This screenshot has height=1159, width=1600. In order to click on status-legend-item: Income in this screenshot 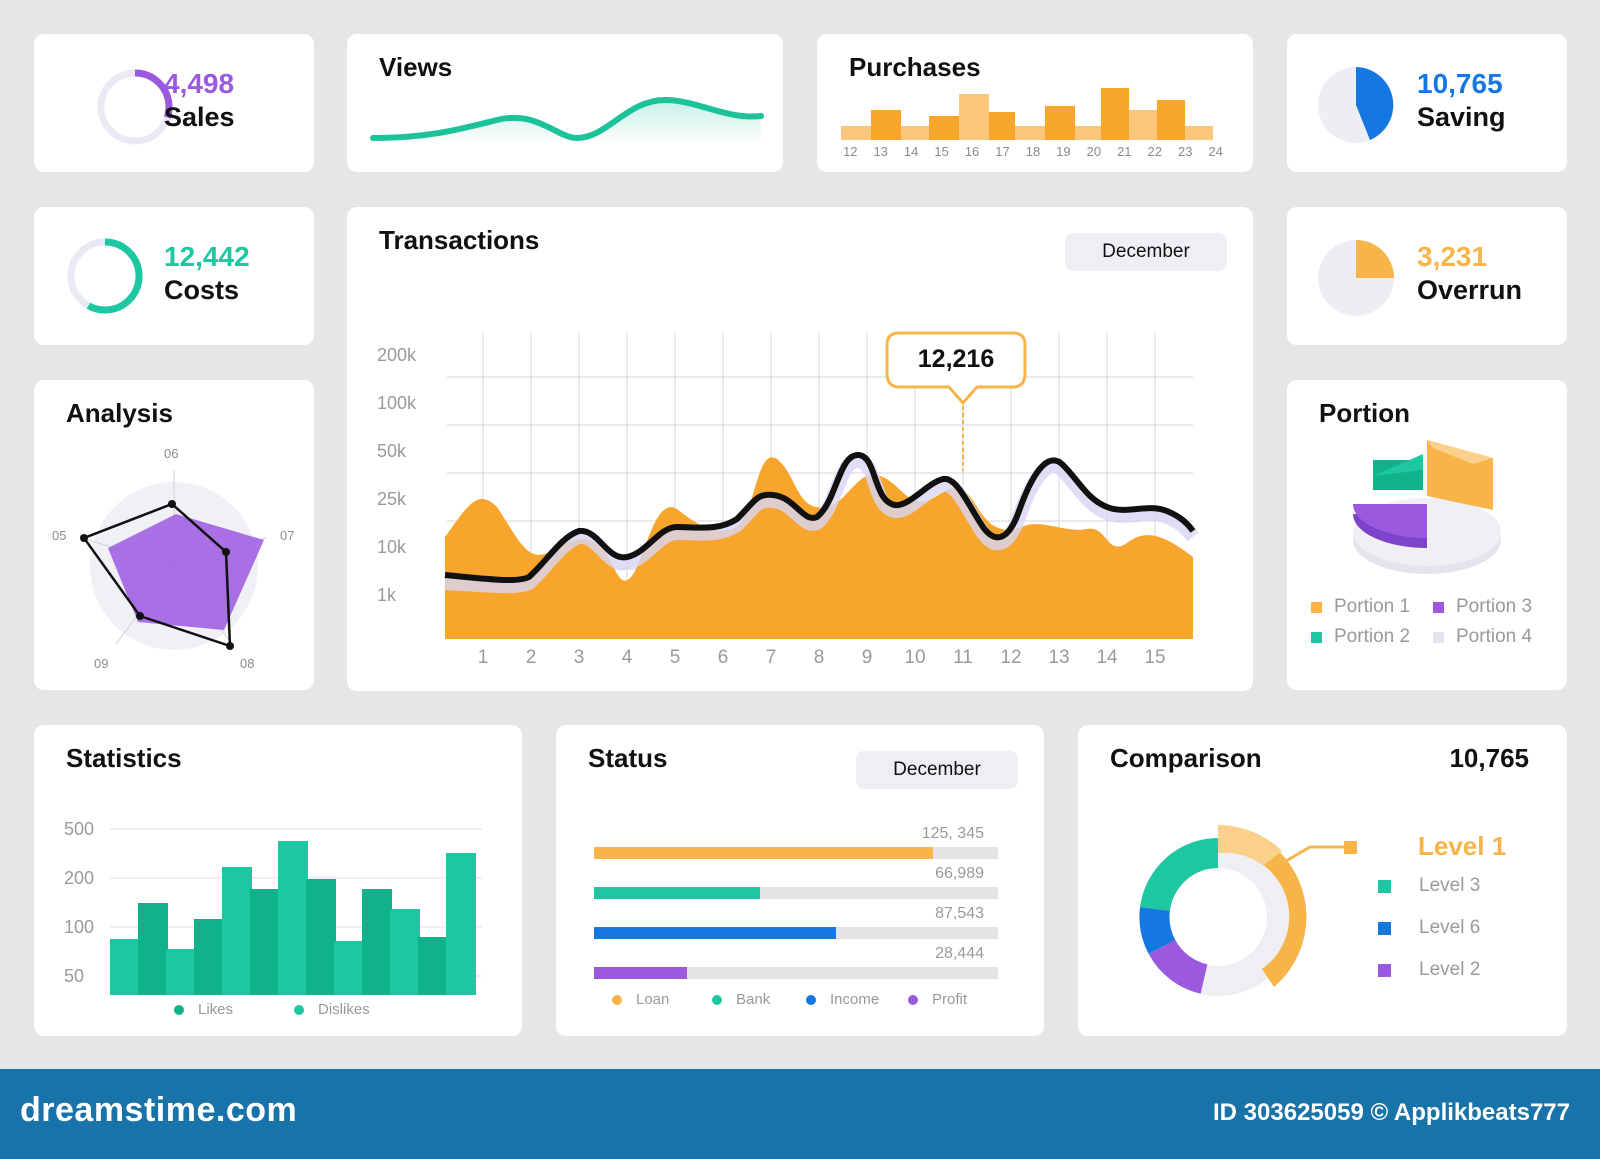, I will do `click(842, 999)`.